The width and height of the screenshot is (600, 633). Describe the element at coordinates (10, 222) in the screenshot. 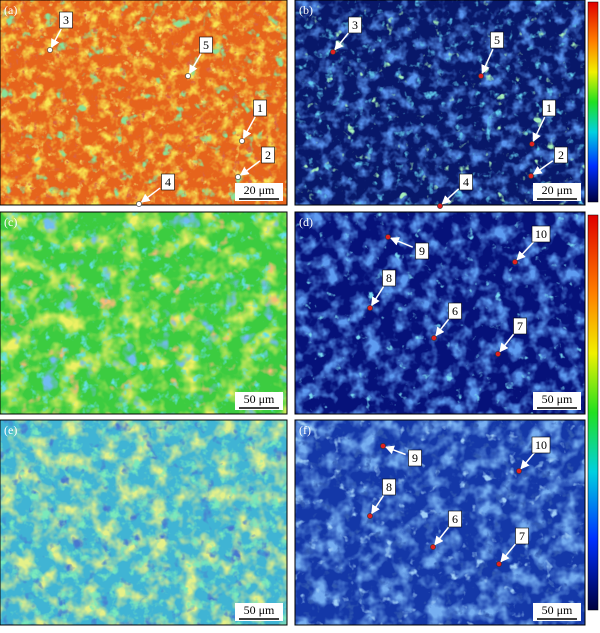

I see `panel-tag: (c)` at that location.